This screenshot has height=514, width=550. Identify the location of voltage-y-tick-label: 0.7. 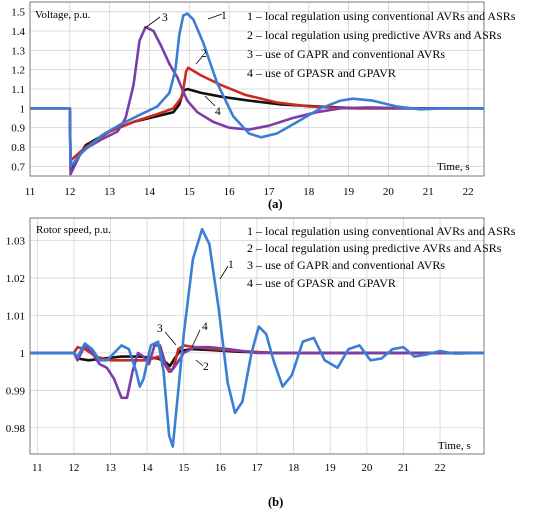
(18, 167).